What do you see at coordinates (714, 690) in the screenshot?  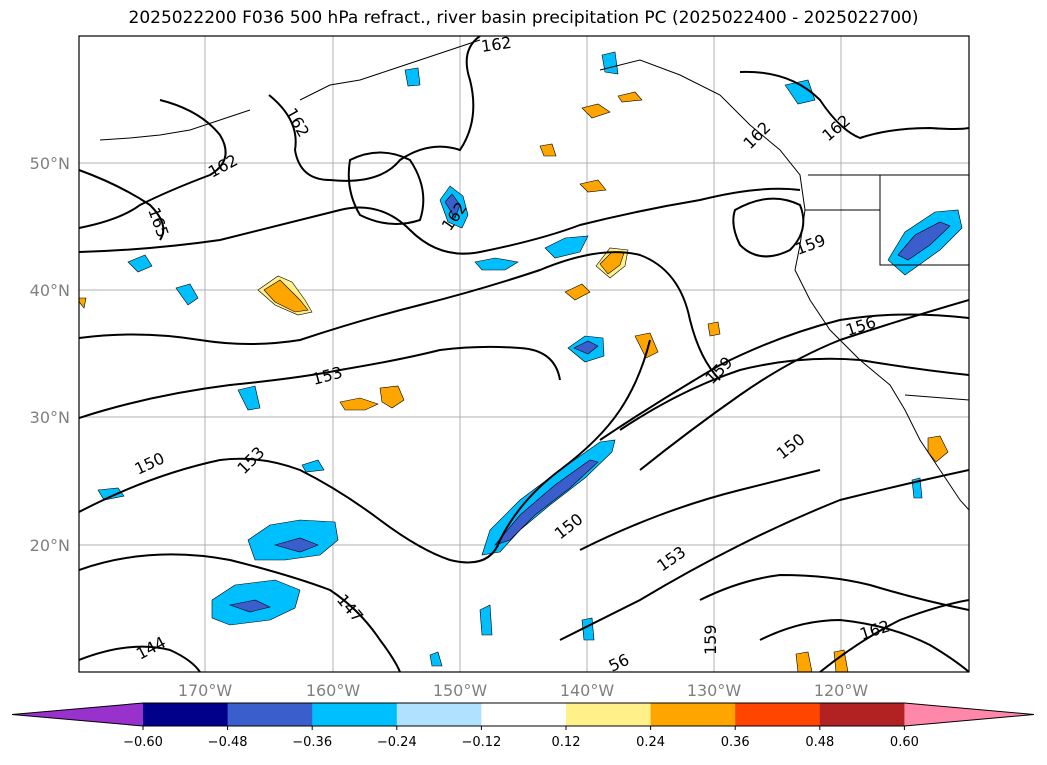 I see `lon-label-130w: 130°W` at bounding box center [714, 690].